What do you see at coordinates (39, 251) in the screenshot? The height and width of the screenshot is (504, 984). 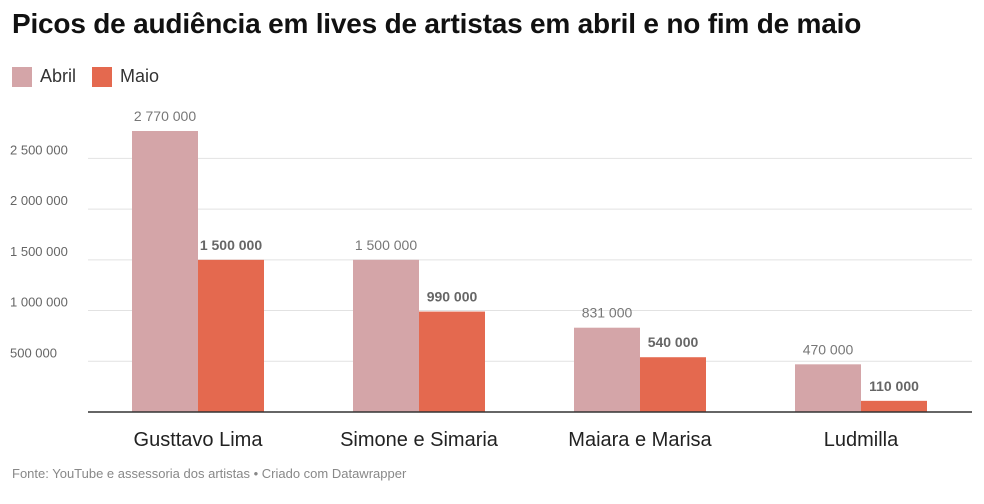 I see `y-tick-label: 1 500 000` at bounding box center [39, 251].